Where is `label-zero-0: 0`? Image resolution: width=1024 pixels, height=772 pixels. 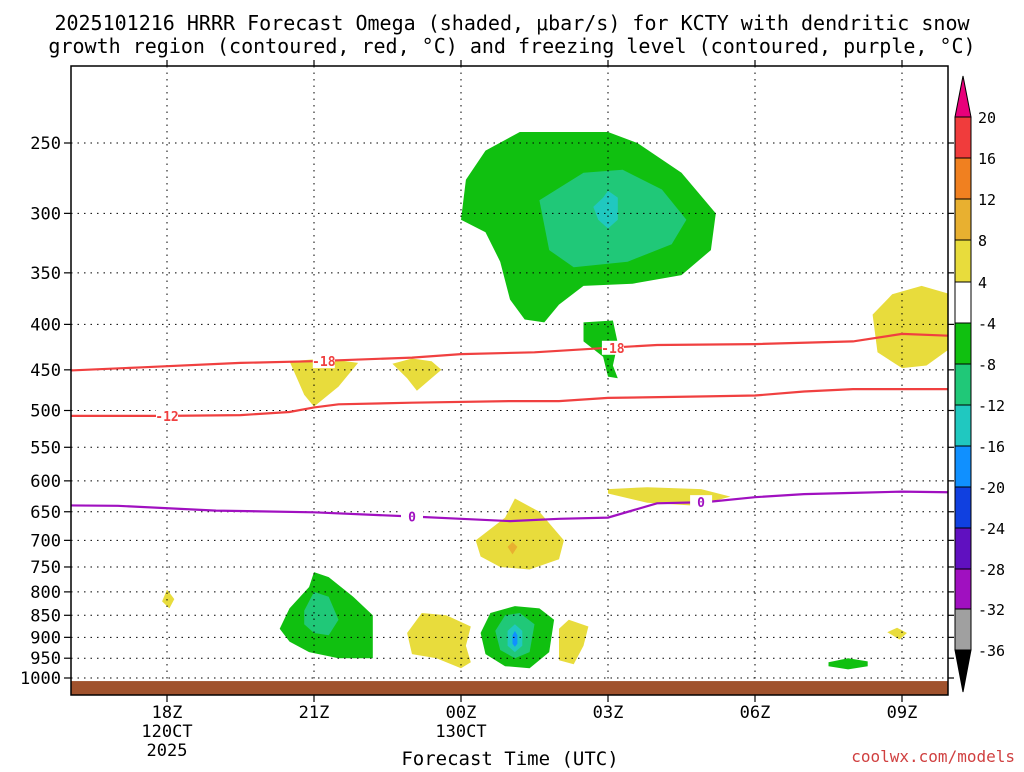 label-zero-0: 0 is located at coordinates (412, 517).